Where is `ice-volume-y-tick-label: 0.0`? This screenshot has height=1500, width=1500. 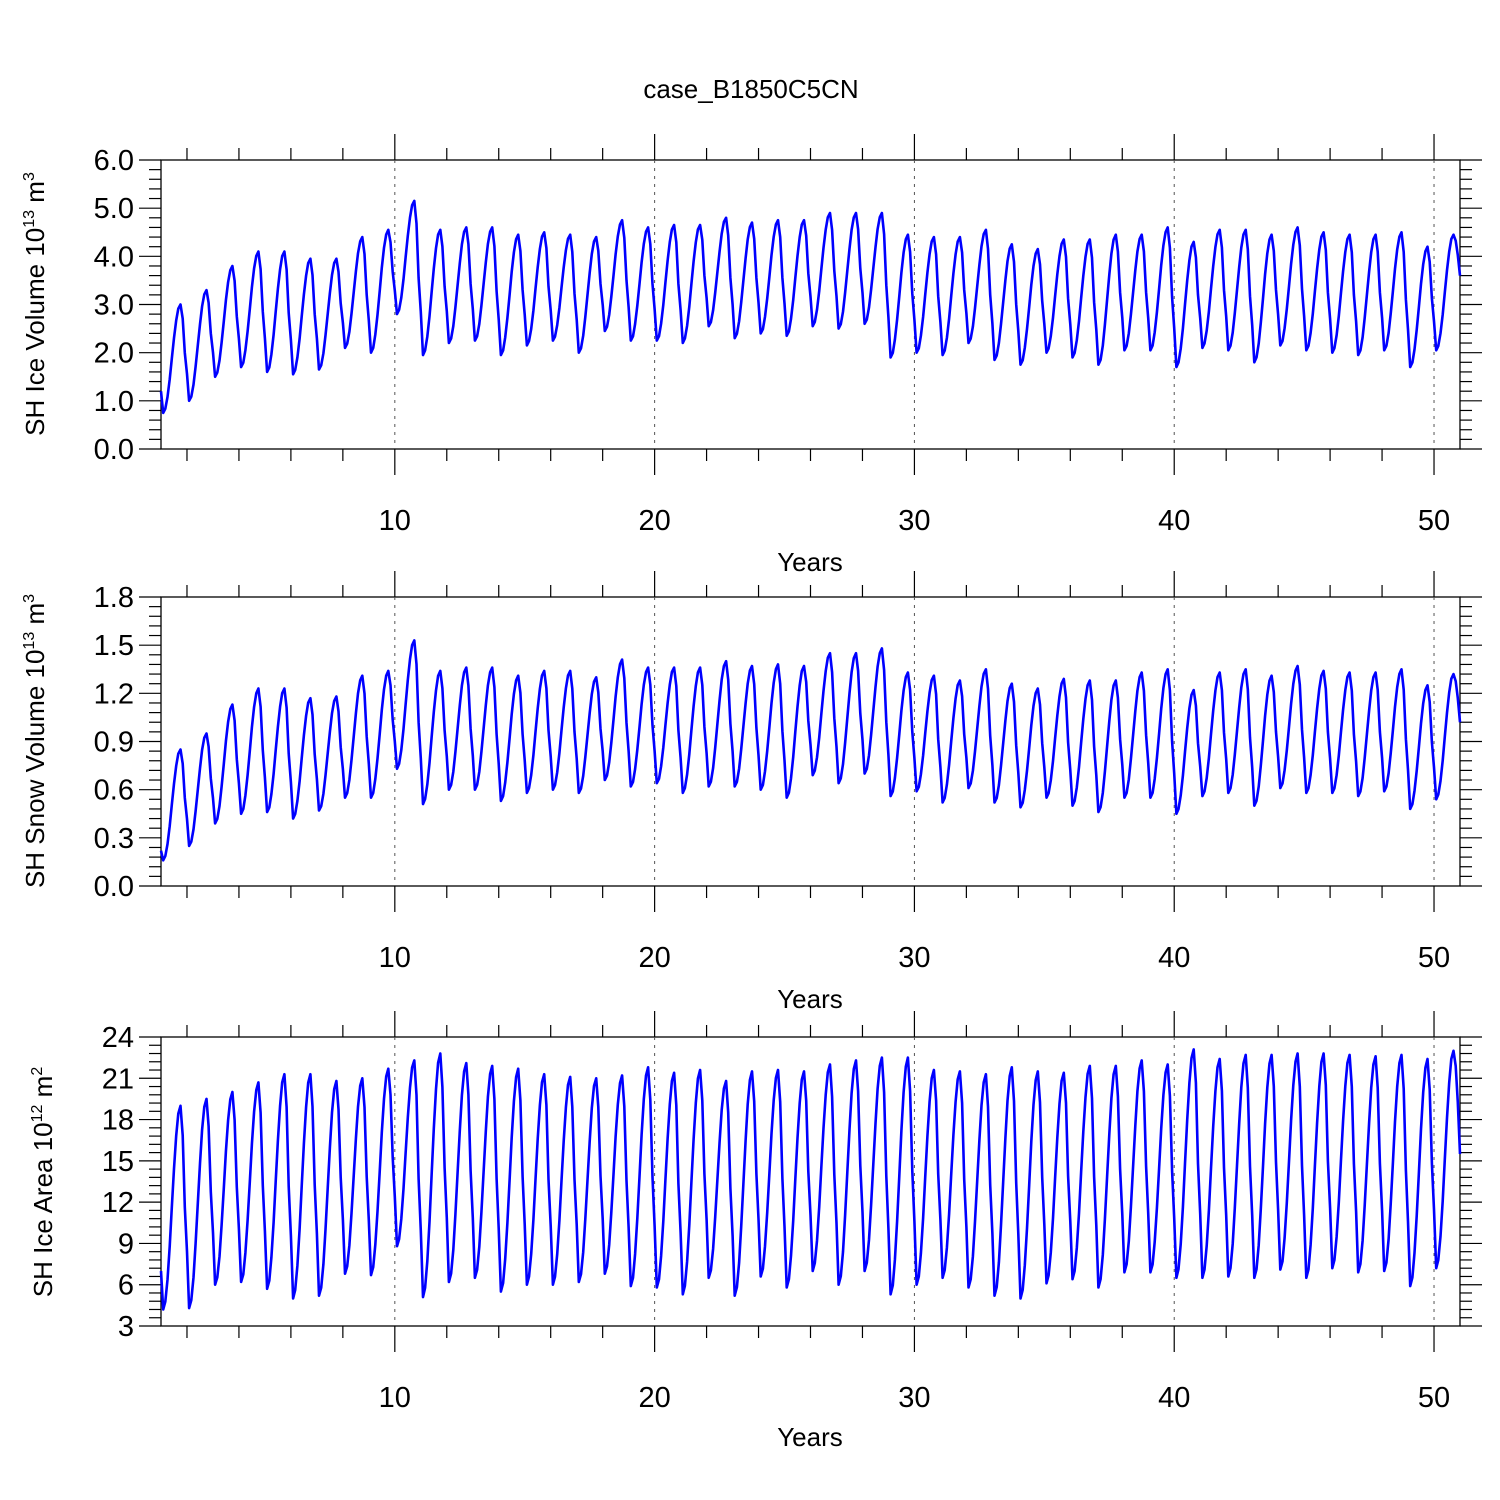
ice-volume-y-tick-label: 0.0 is located at coordinates (114, 450).